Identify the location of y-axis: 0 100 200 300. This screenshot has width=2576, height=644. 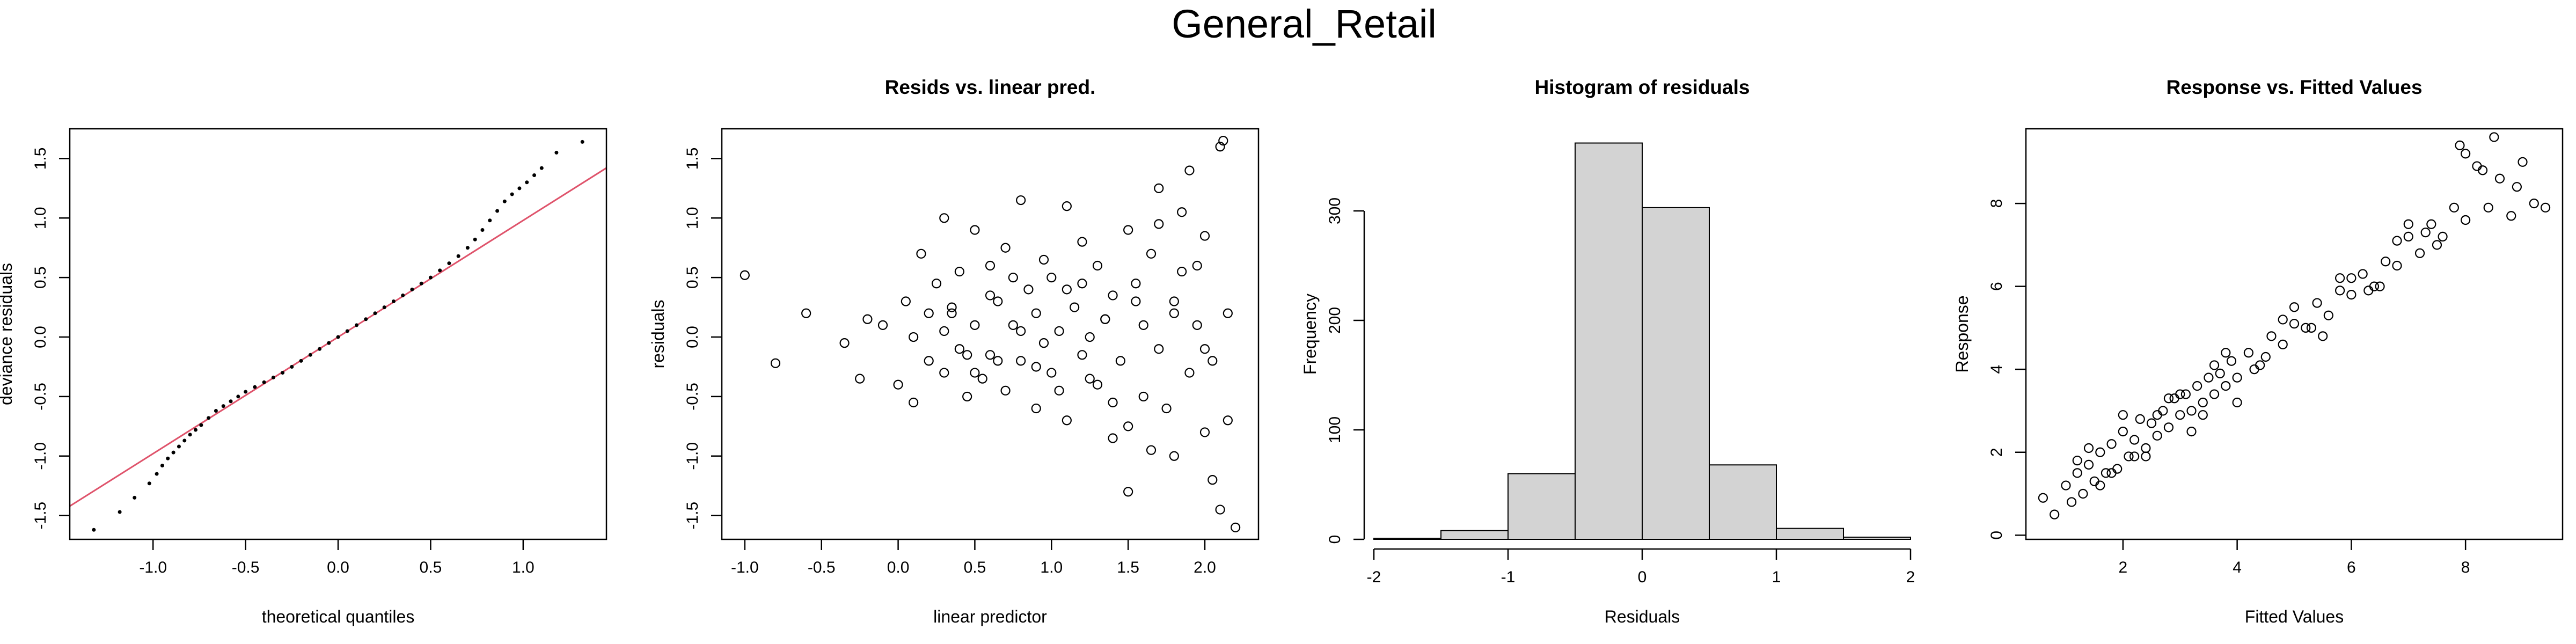
(1345, 370).